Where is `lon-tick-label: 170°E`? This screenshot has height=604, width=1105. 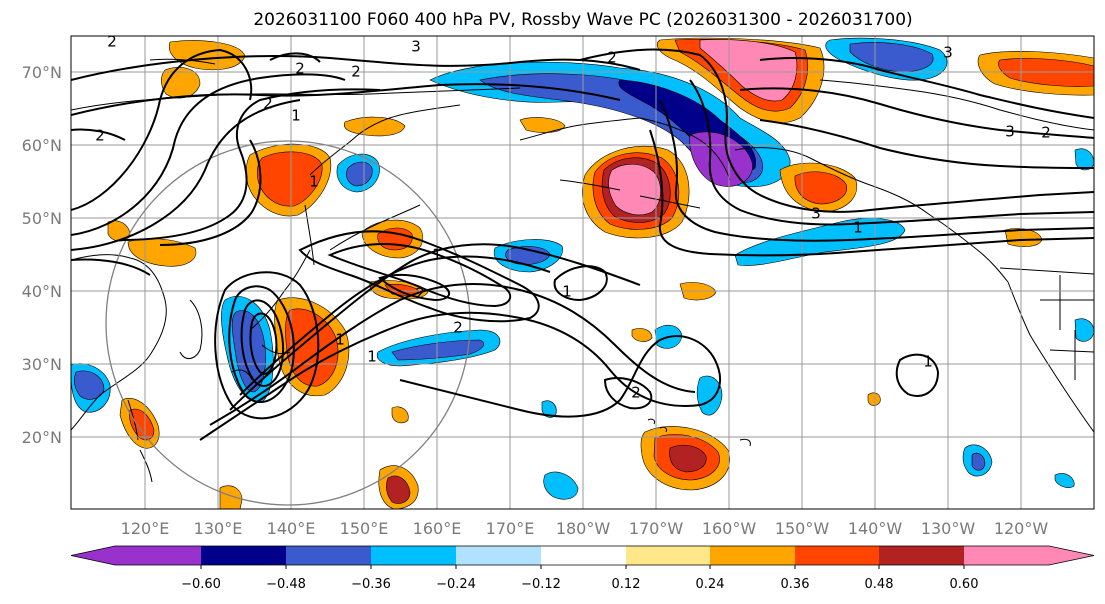 lon-tick-label: 170°E is located at coordinates (510, 528).